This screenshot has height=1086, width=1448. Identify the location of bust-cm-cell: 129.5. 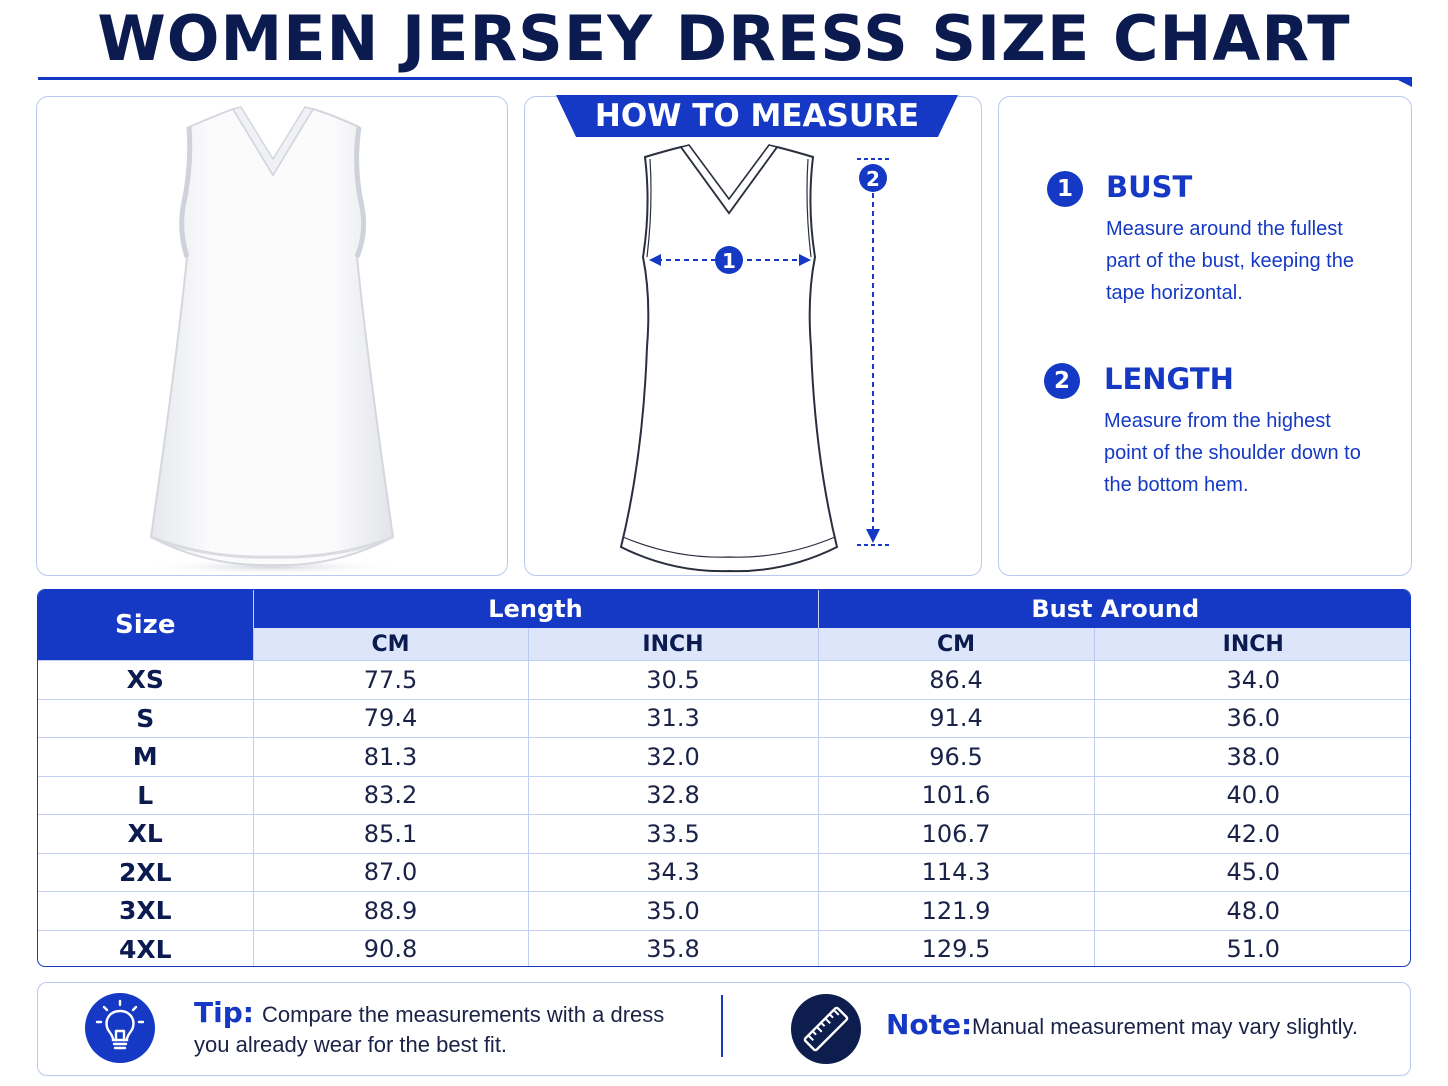
(955, 947).